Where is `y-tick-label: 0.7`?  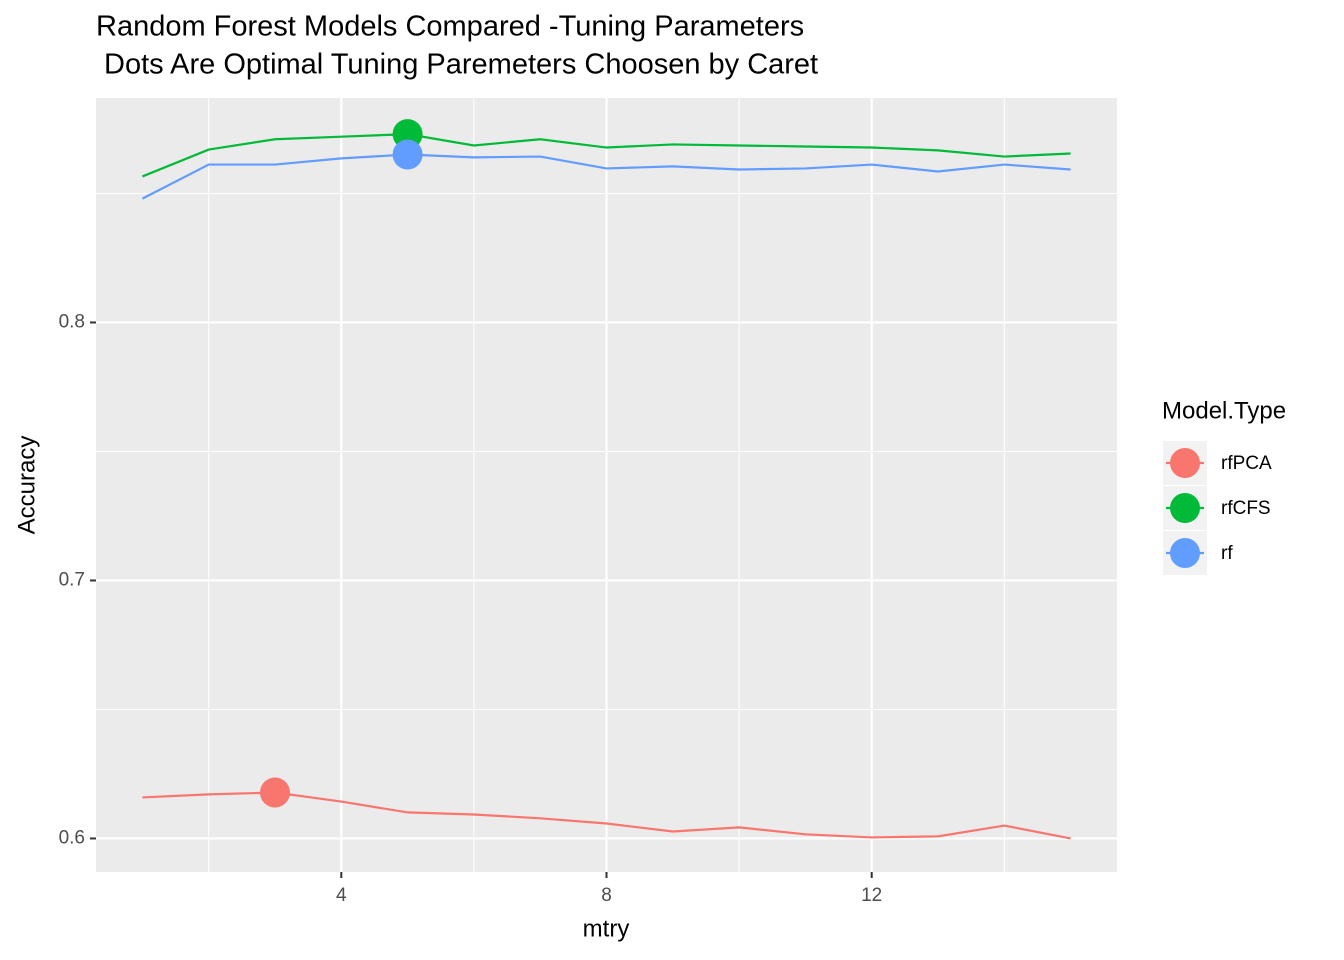 y-tick-label: 0.7 is located at coordinates (72, 579).